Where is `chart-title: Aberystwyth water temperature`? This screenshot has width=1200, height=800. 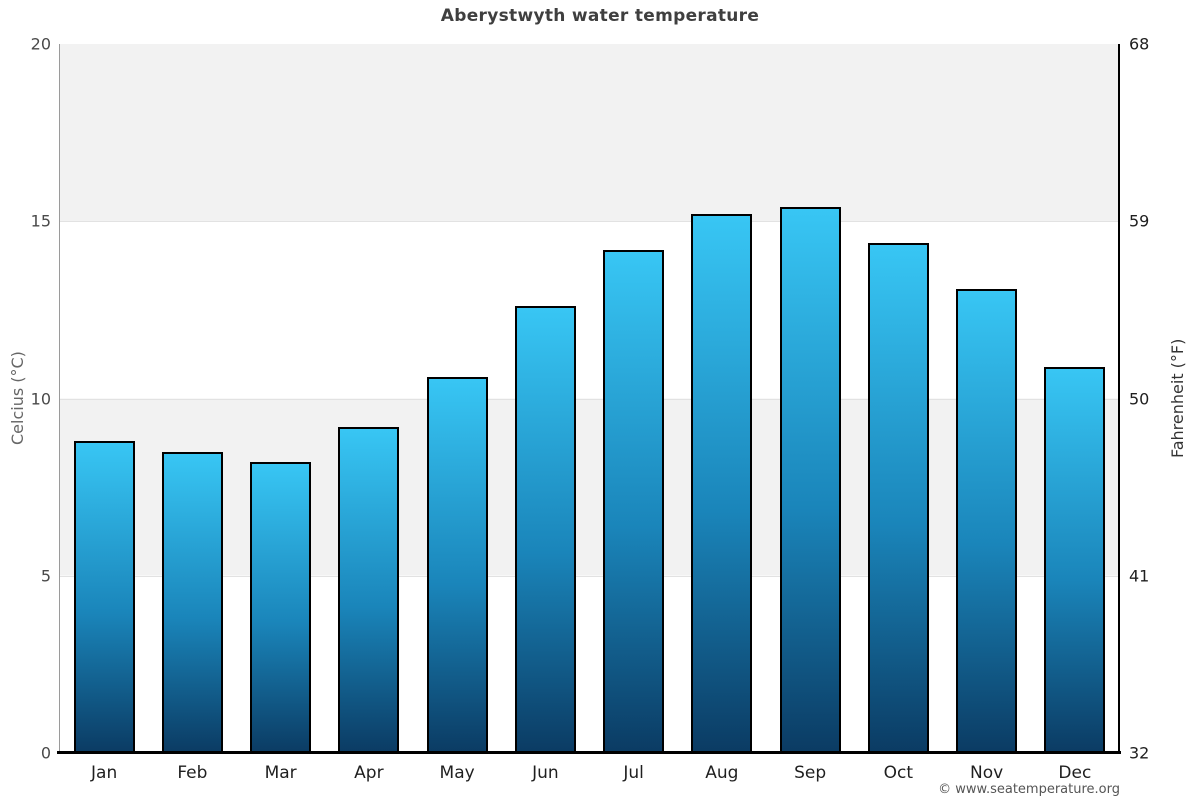 chart-title: Aberystwyth water temperature is located at coordinates (600, 16).